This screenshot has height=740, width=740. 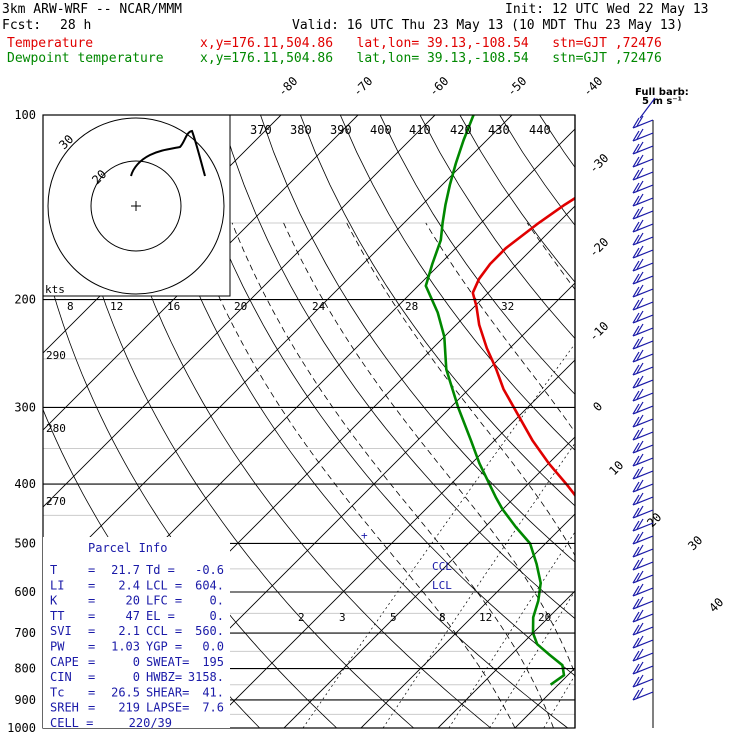 What do you see at coordinates (362, 86) in the screenshot?
I see `isotherm-label: -70` at bounding box center [362, 86].